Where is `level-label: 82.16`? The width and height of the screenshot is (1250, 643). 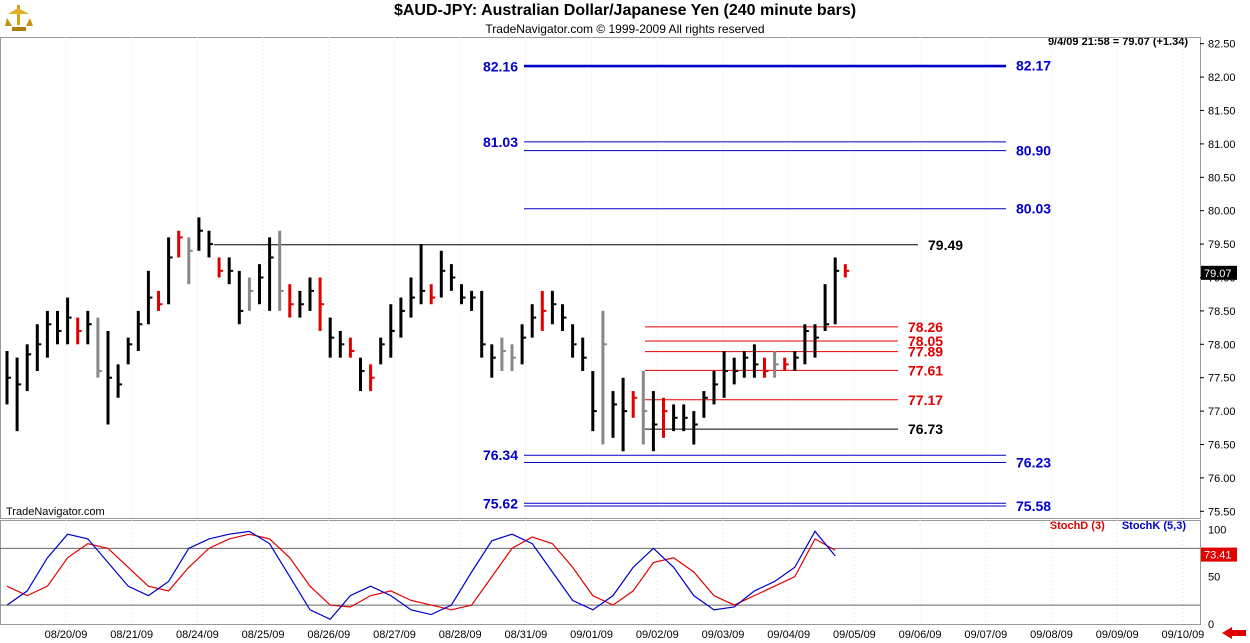 level-label: 82.16 is located at coordinates (500, 66).